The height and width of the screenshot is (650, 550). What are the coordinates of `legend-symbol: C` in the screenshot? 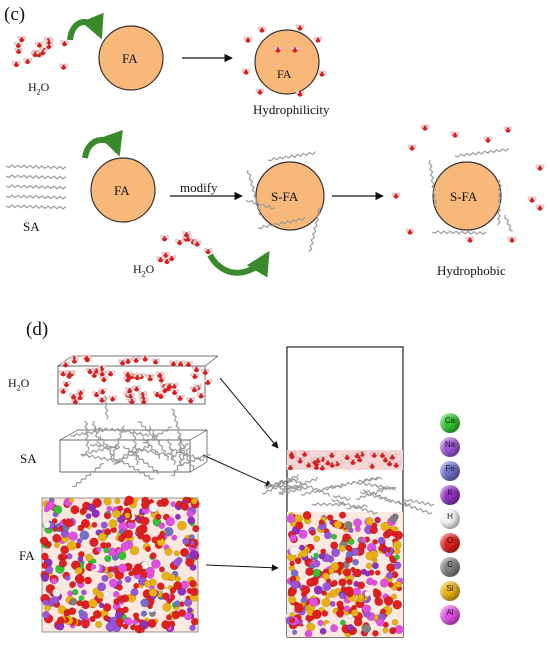 It's located at (450, 564).